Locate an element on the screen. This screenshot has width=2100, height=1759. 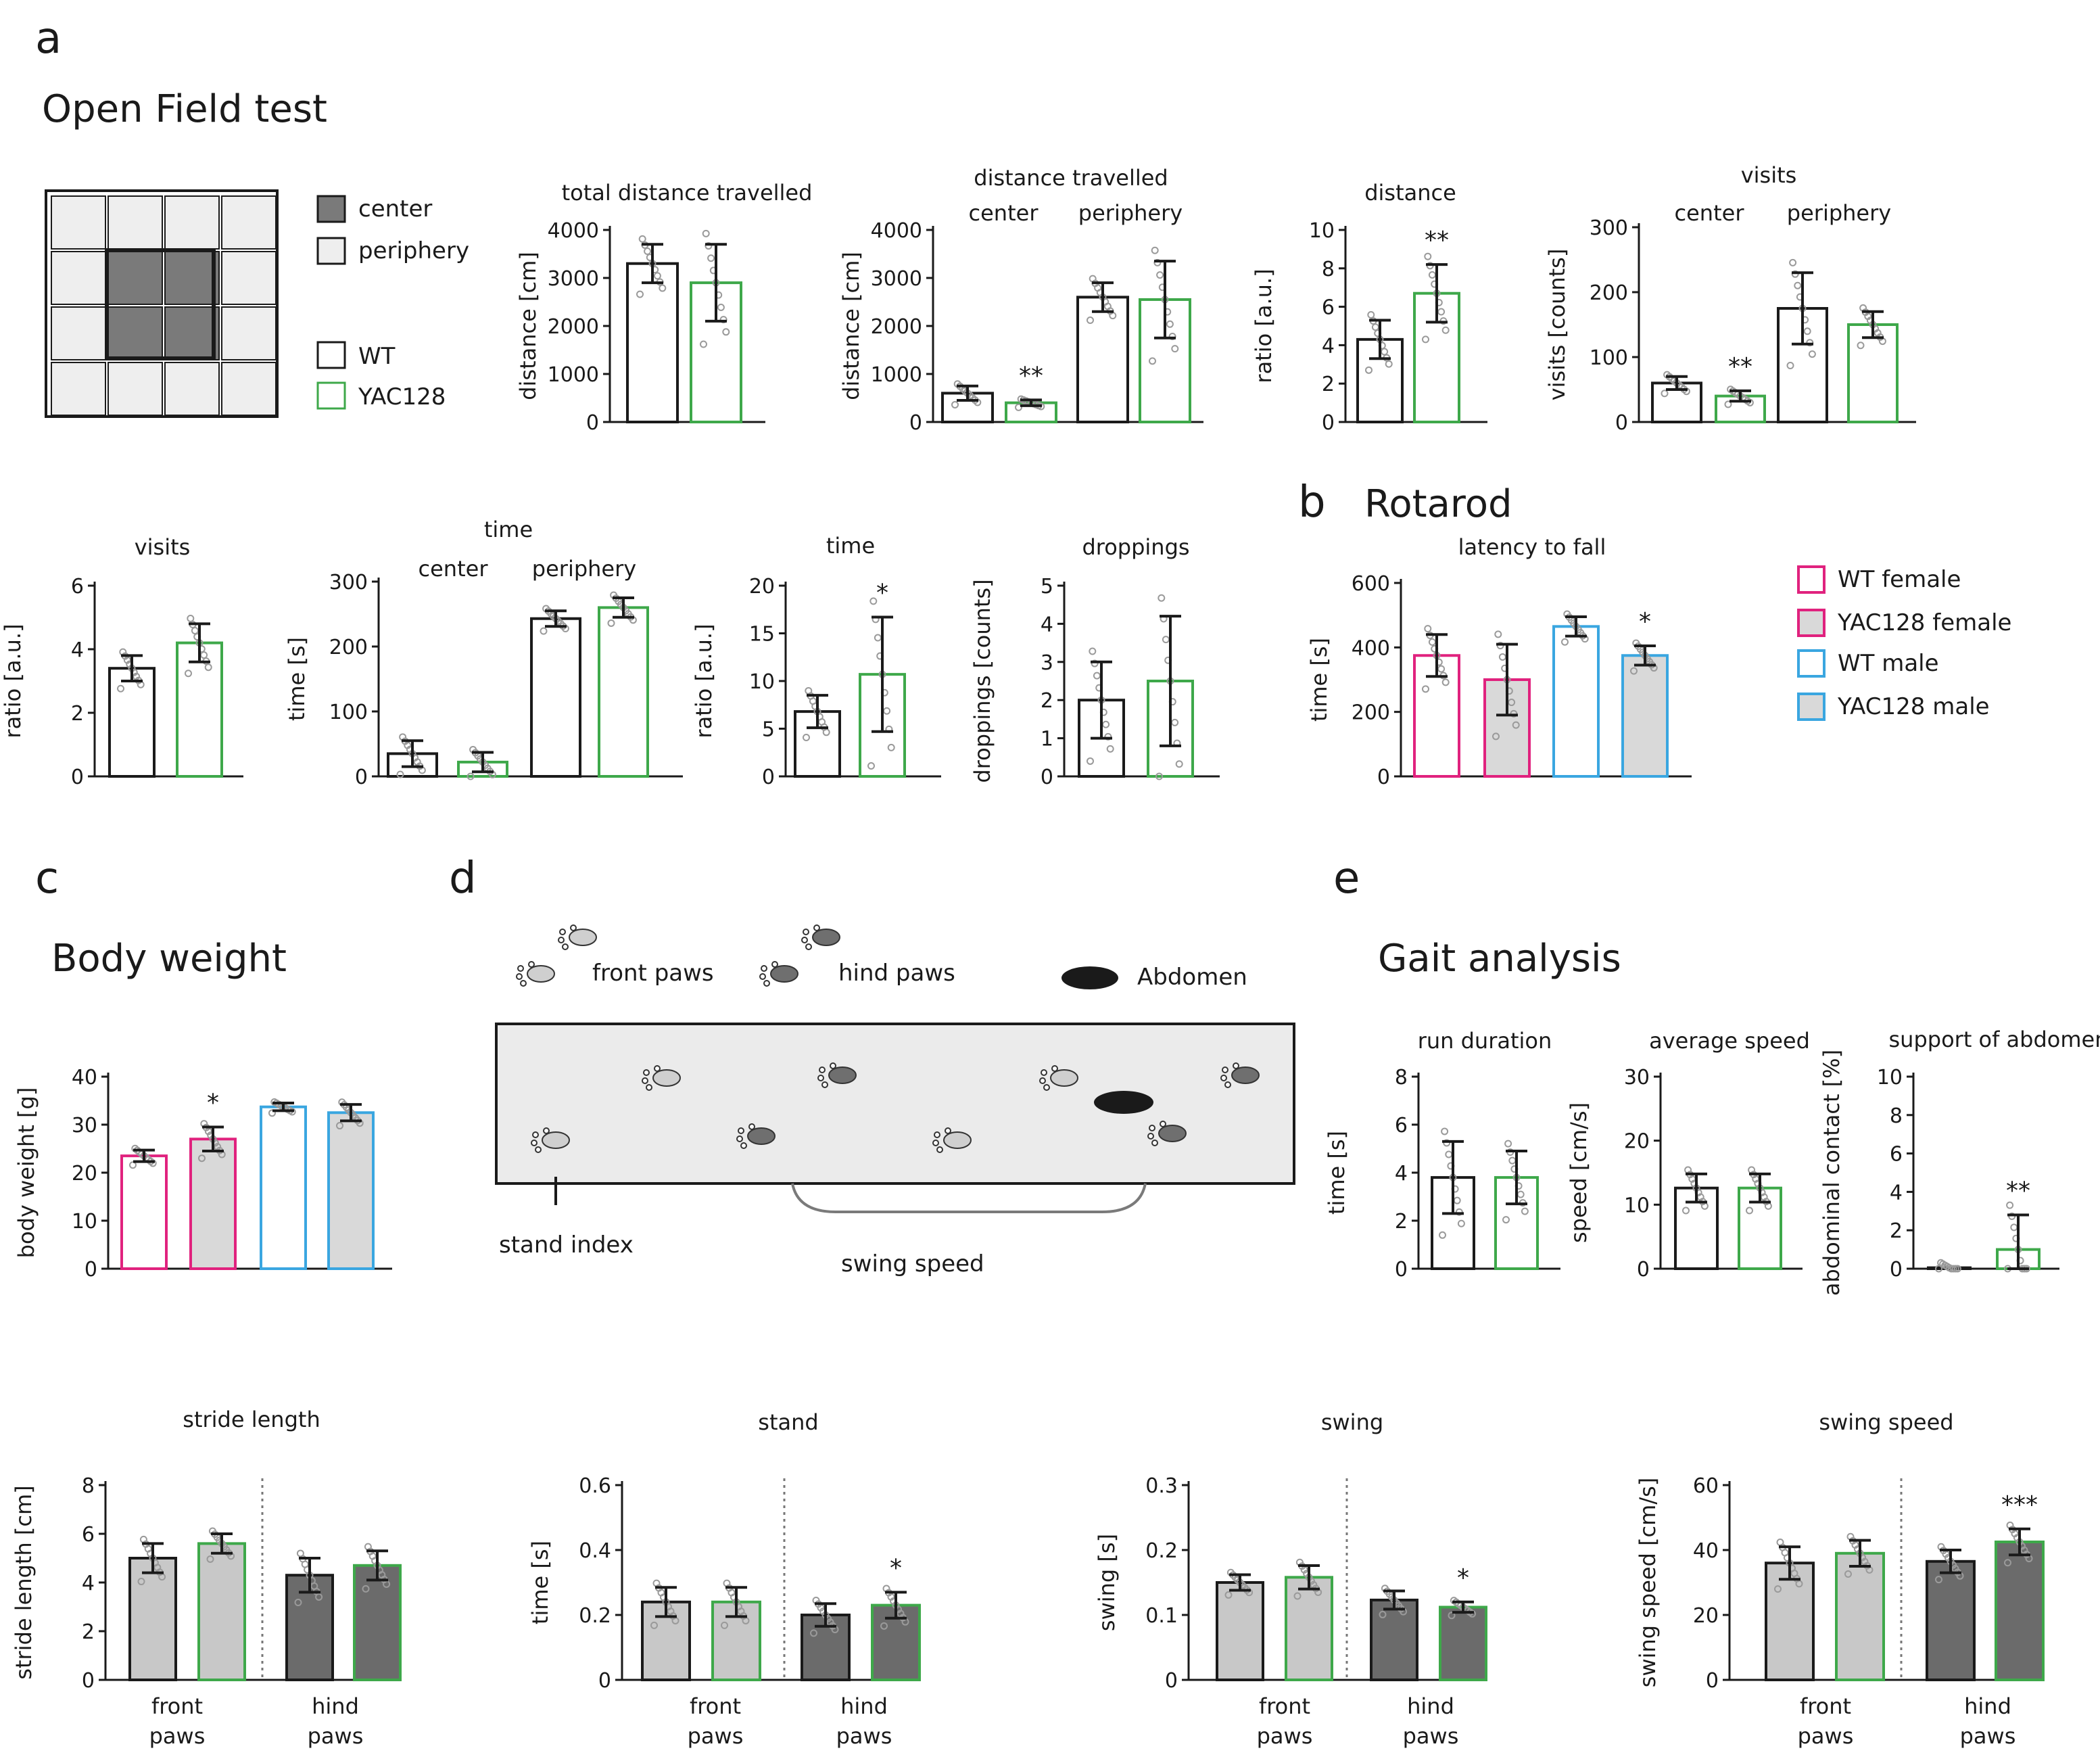
legend-swatch-wt is located at coordinates (331, 355).